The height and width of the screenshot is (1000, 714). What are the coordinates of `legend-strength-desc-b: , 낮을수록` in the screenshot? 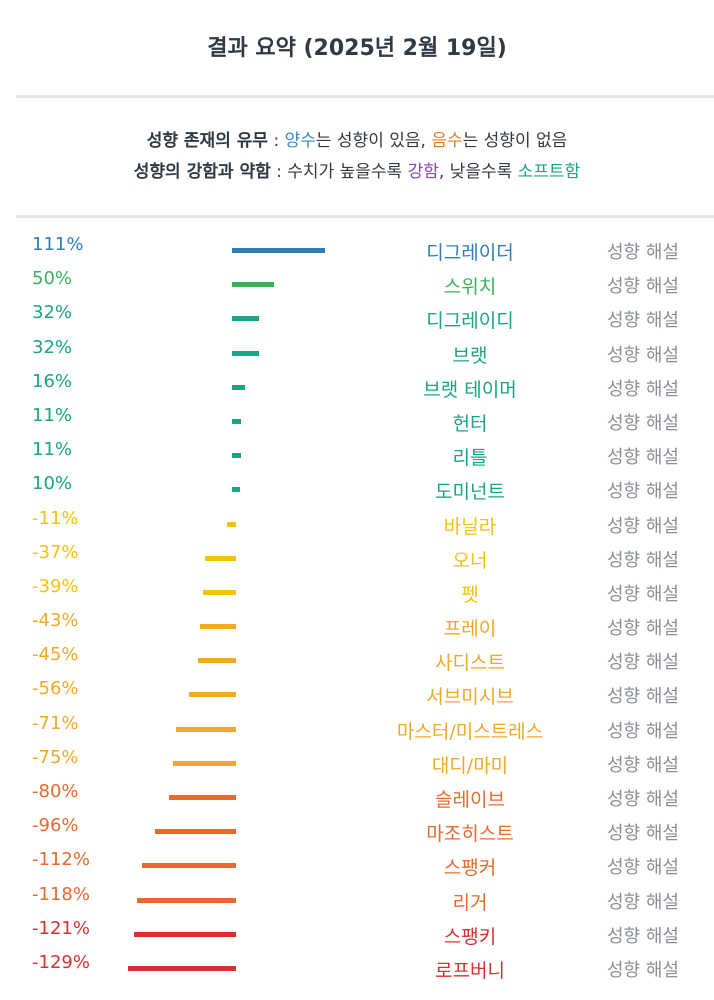 It's located at (478, 172).